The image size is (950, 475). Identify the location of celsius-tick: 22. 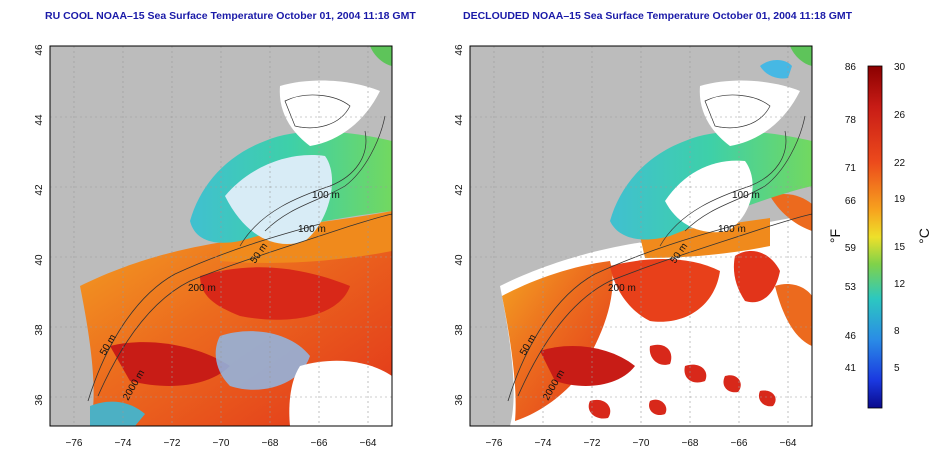
(900, 163).